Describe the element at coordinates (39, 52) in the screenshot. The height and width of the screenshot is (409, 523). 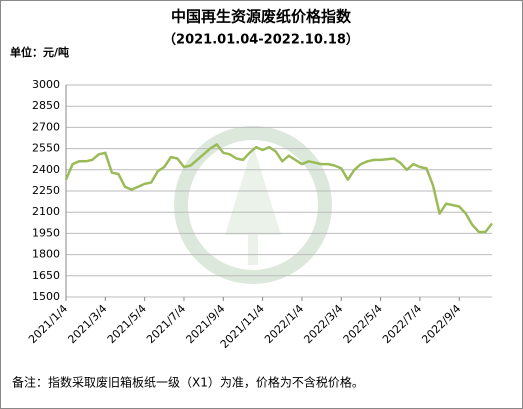
I see `unit-label: 单位：元/吨` at that location.